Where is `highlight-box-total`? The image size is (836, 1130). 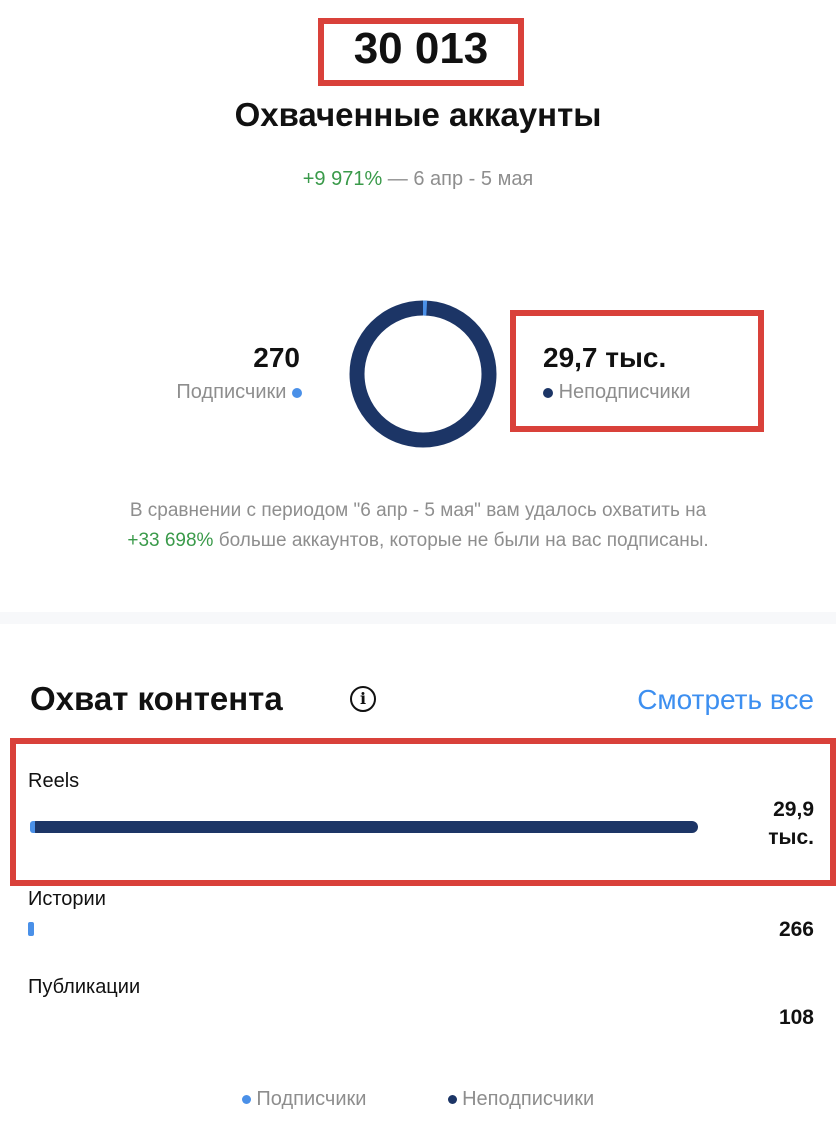 highlight-box-total is located at coordinates (421, 52).